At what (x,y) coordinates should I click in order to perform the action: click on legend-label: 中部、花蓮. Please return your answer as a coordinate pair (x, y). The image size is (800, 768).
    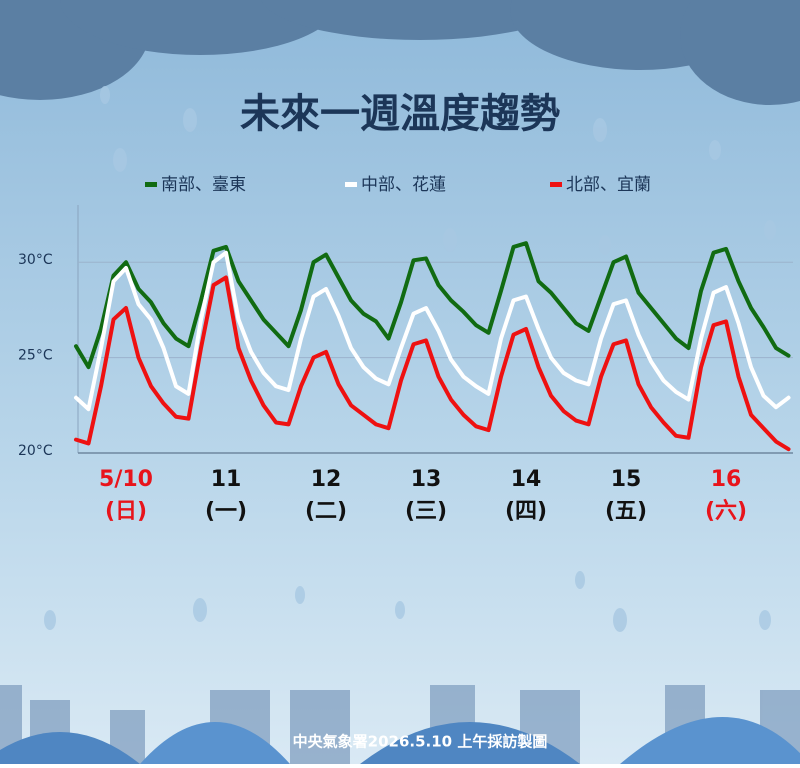
    Looking at the image, I should click on (403, 185).